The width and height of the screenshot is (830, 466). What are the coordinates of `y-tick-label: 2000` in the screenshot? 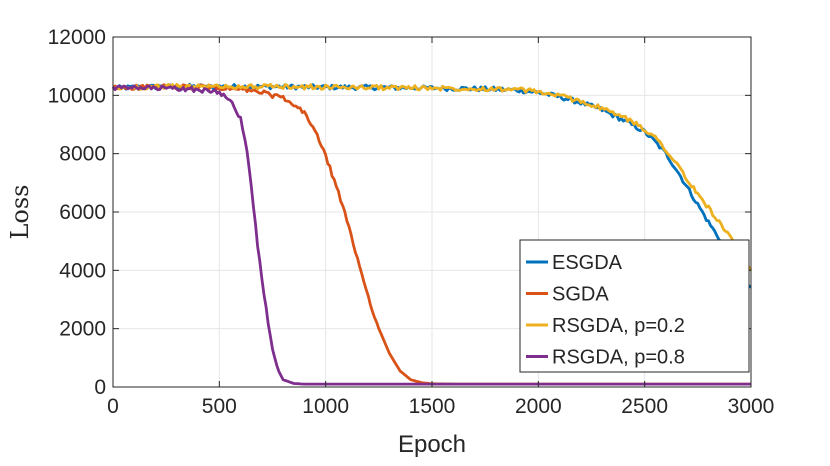 It's located at (82, 329).